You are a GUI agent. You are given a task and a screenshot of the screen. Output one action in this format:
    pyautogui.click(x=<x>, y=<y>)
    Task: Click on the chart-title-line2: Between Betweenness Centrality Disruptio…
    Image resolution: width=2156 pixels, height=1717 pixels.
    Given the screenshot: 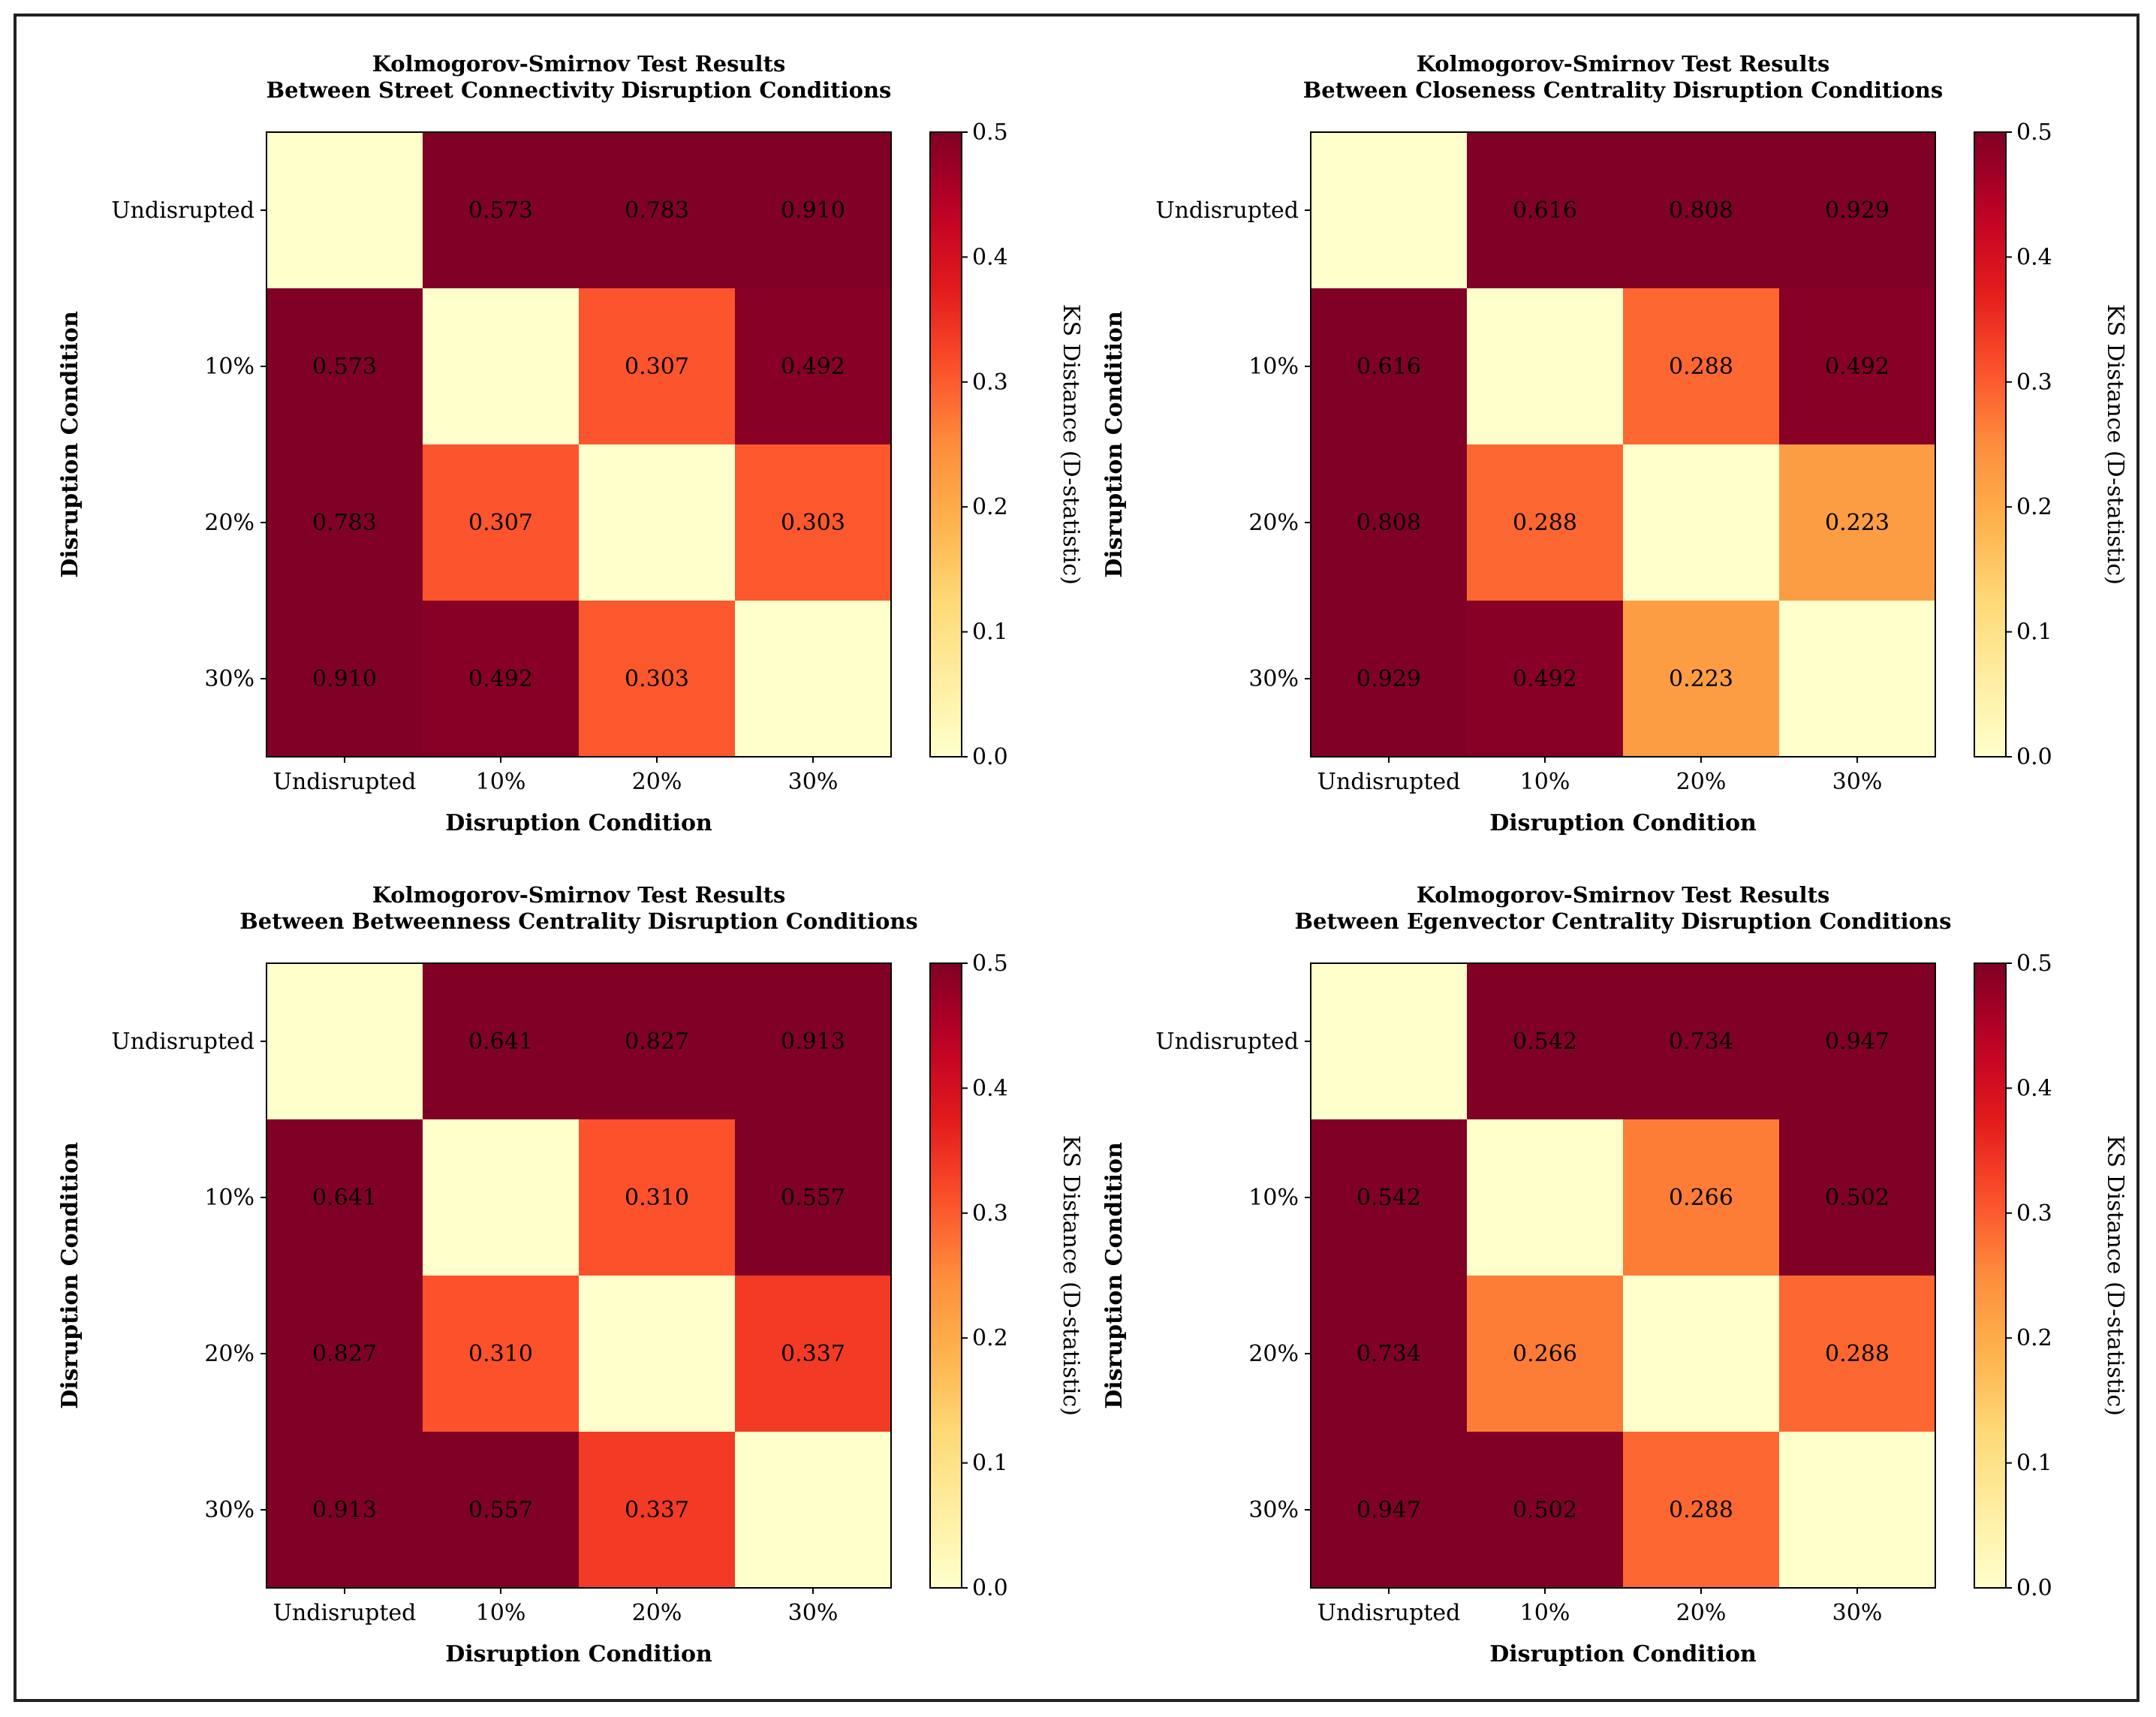 What is the action you would take?
    pyautogui.click(x=578, y=921)
    